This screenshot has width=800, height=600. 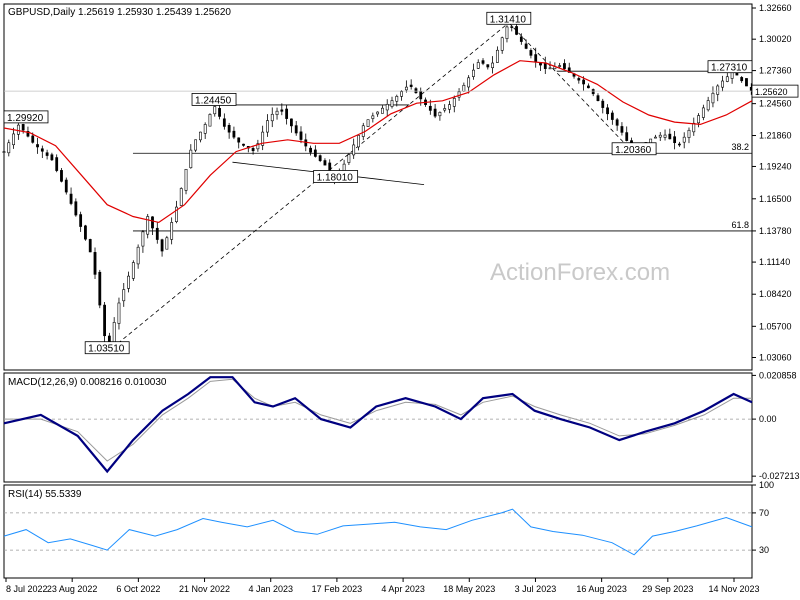 What do you see at coordinates (775, 71) in the screenshot?
I see `price-ytick-label: 1.27360` at bounding box center [775, 71].